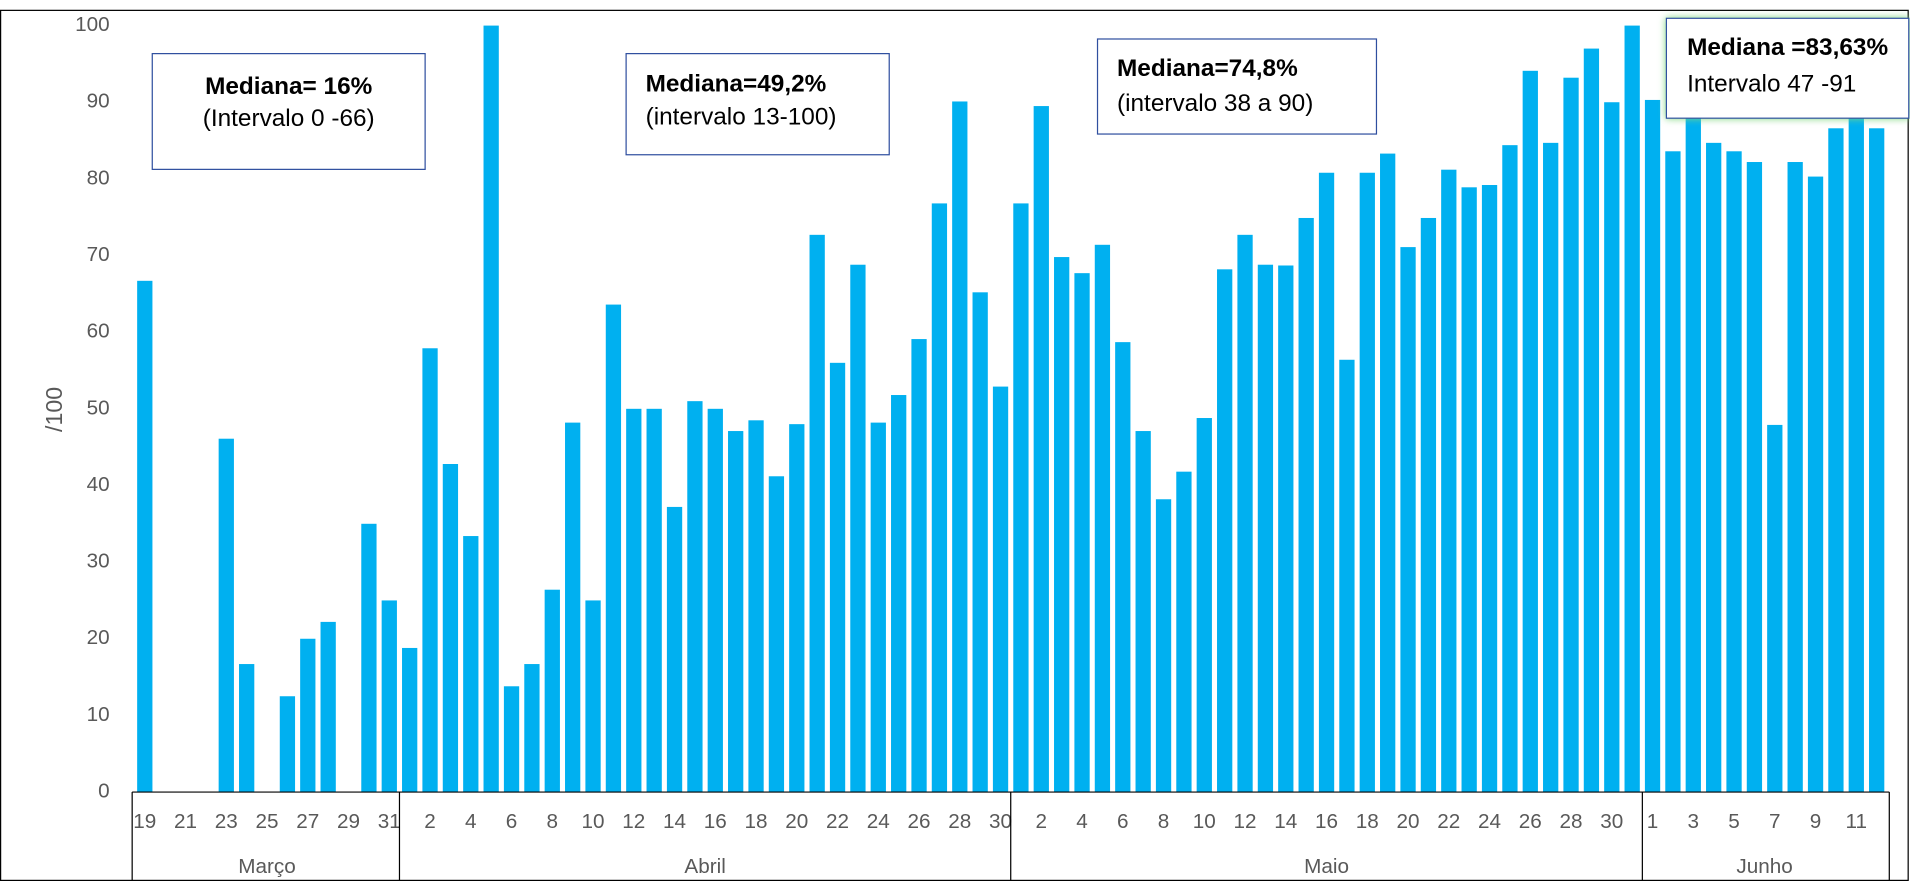 The image size is (1910, 881). What do you see at coordinates (98, 484) in the screenshot?
I see `y-tick-label: 40` at bounding box center [98, 484].